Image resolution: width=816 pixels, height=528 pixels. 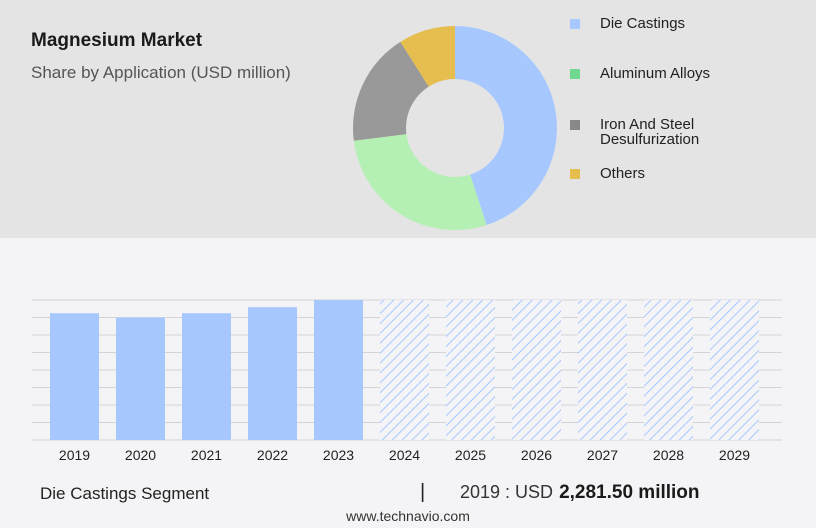 I want to click on footer-source: www.technavio.com, so click(x=408, y=516).